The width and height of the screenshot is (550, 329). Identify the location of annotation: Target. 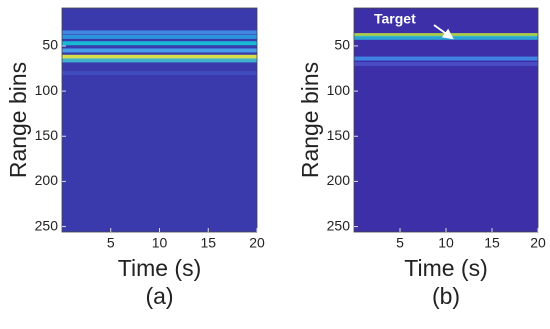
(395, 19).